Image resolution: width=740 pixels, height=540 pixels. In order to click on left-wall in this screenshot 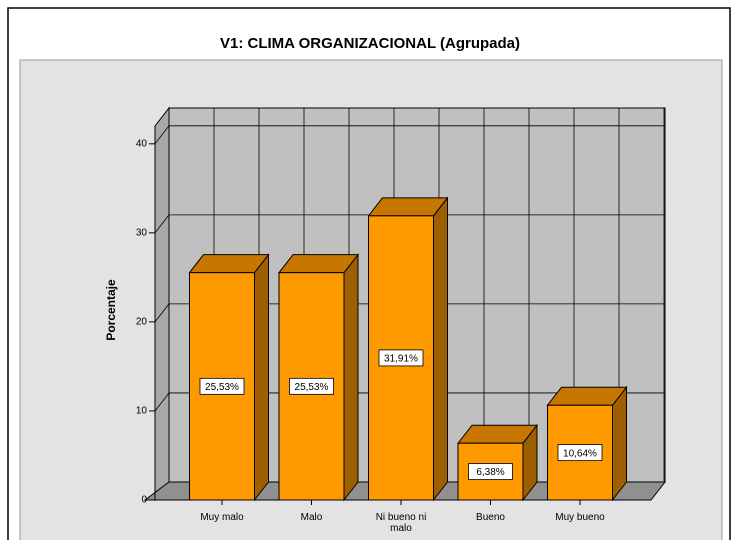, I will do `click(162, 304)`.